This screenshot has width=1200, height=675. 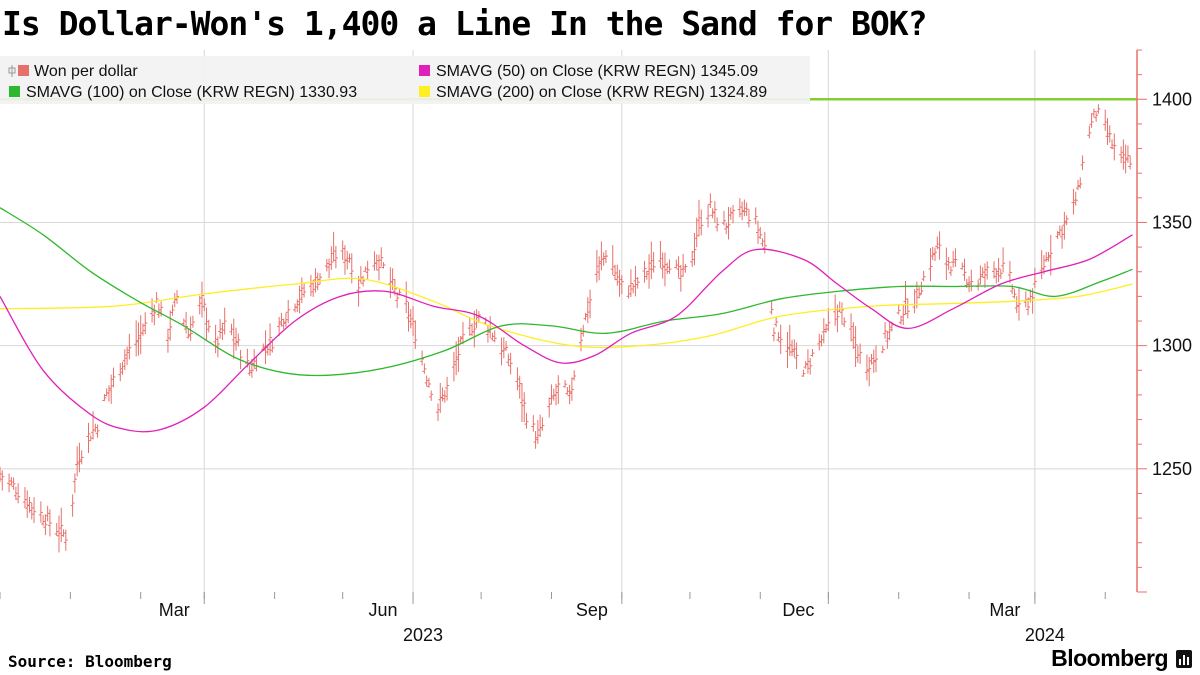 What do you see at coordinates (593, 92) in the screenshot?
I see `legend-item: SMAVG (200) on Close (KRW REGN) 1324.89` at bounding box center [593, 92].